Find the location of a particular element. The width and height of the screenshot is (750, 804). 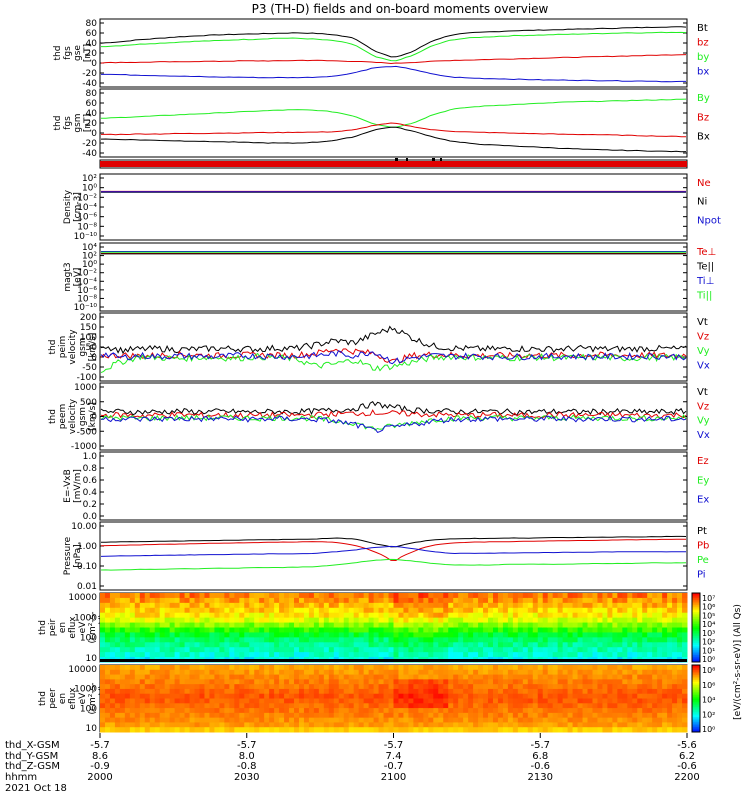

colorbar-tick: 10⁸ is located at coordinates (708, 670).